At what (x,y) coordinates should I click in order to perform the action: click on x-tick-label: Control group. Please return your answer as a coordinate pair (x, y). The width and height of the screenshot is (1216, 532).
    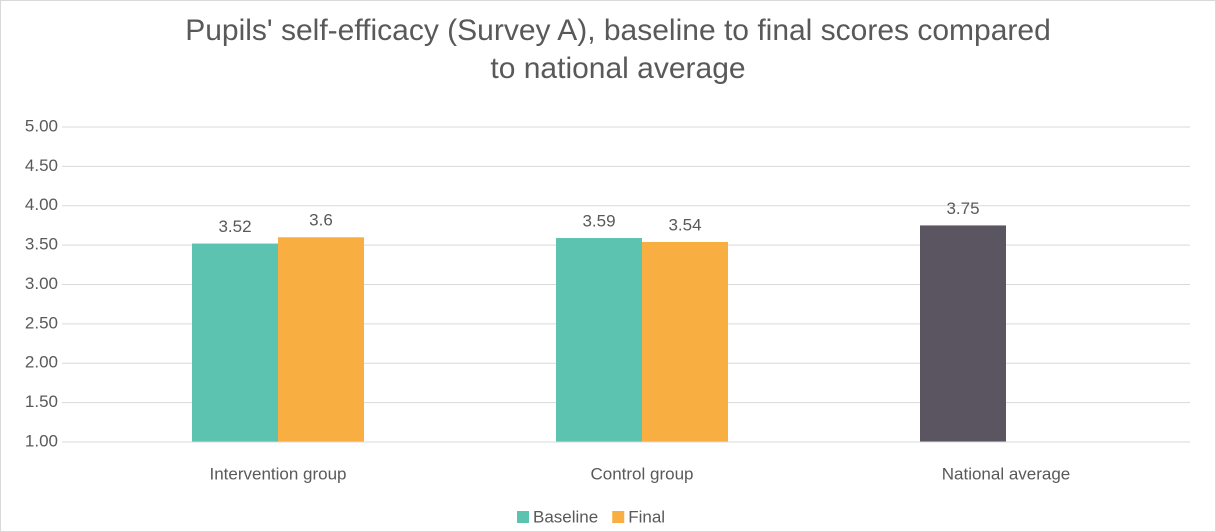
    Looking at the image, I should click on (641, 473).